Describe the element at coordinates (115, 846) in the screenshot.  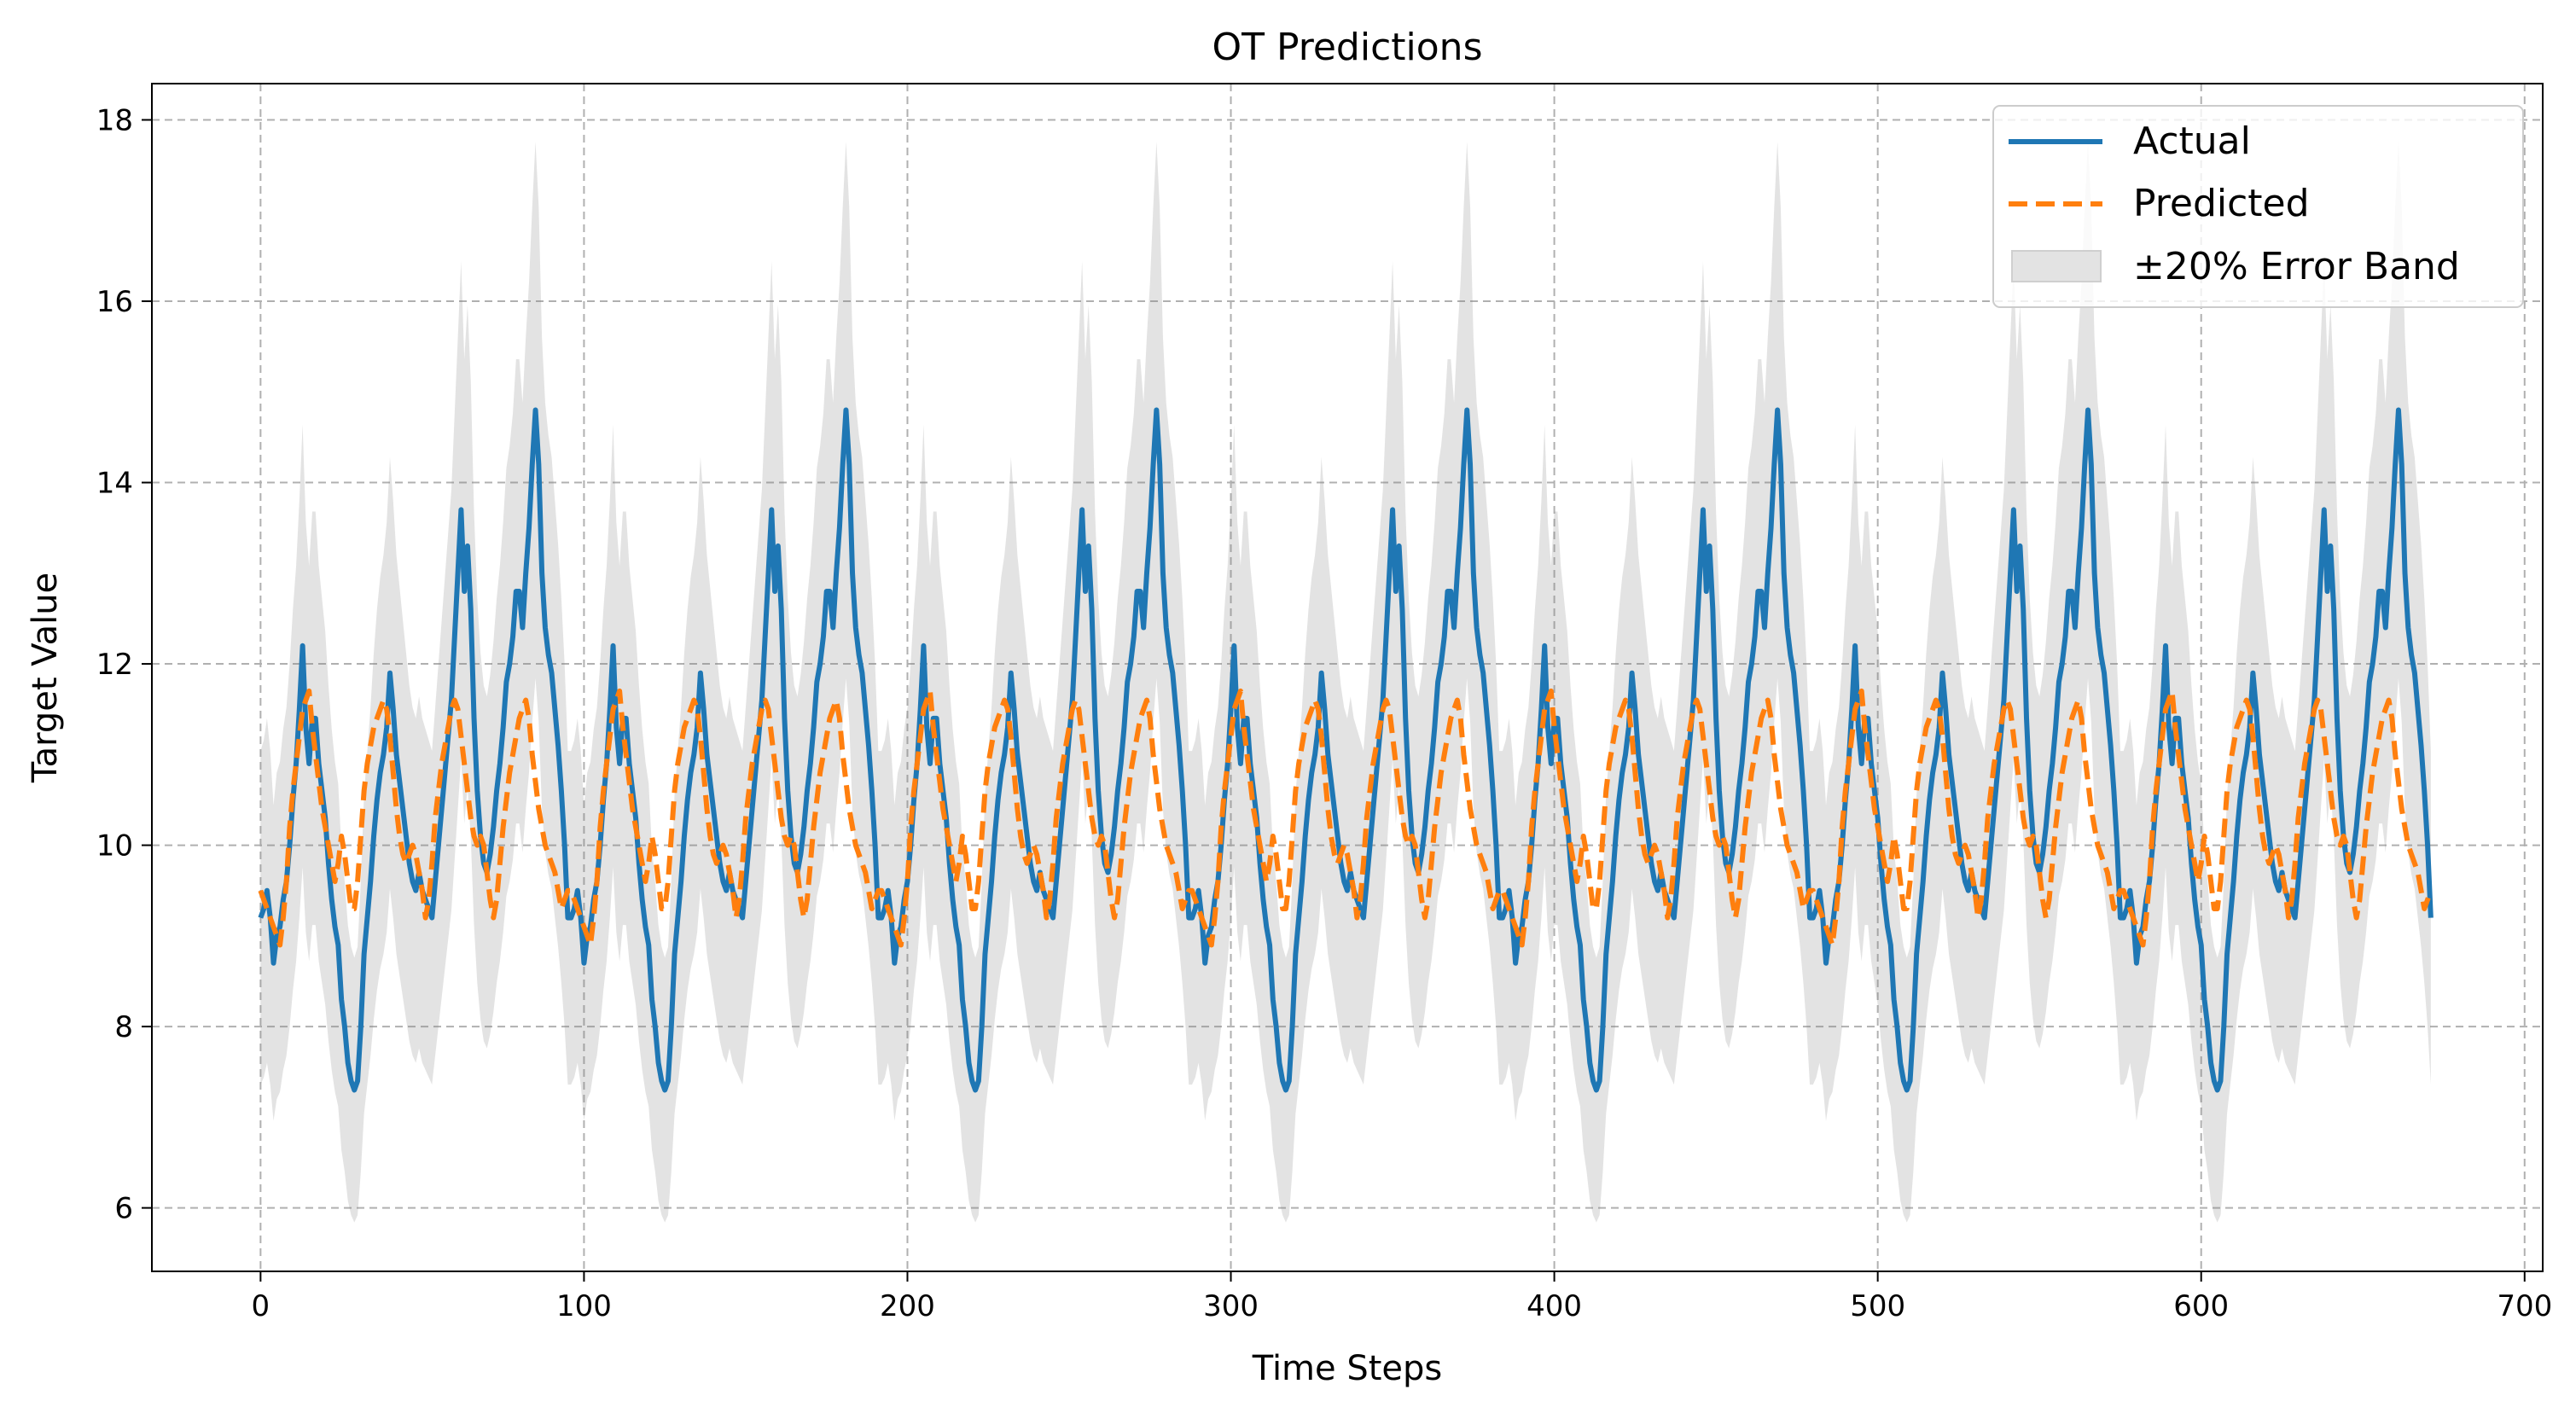
I see `y-tick-label: 10` at that location.